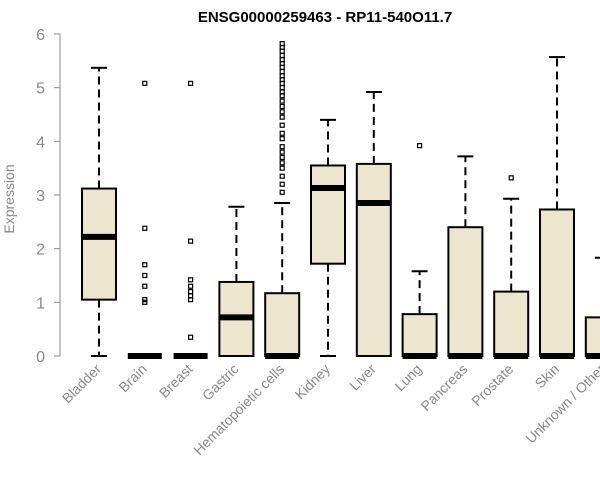 Image resolution: width=600 pixels, height=500 pixels. Describe the element at coordinates (238, 409) in the screenshot. I see `x-tick-label: Hematopoietic cells` at that location.